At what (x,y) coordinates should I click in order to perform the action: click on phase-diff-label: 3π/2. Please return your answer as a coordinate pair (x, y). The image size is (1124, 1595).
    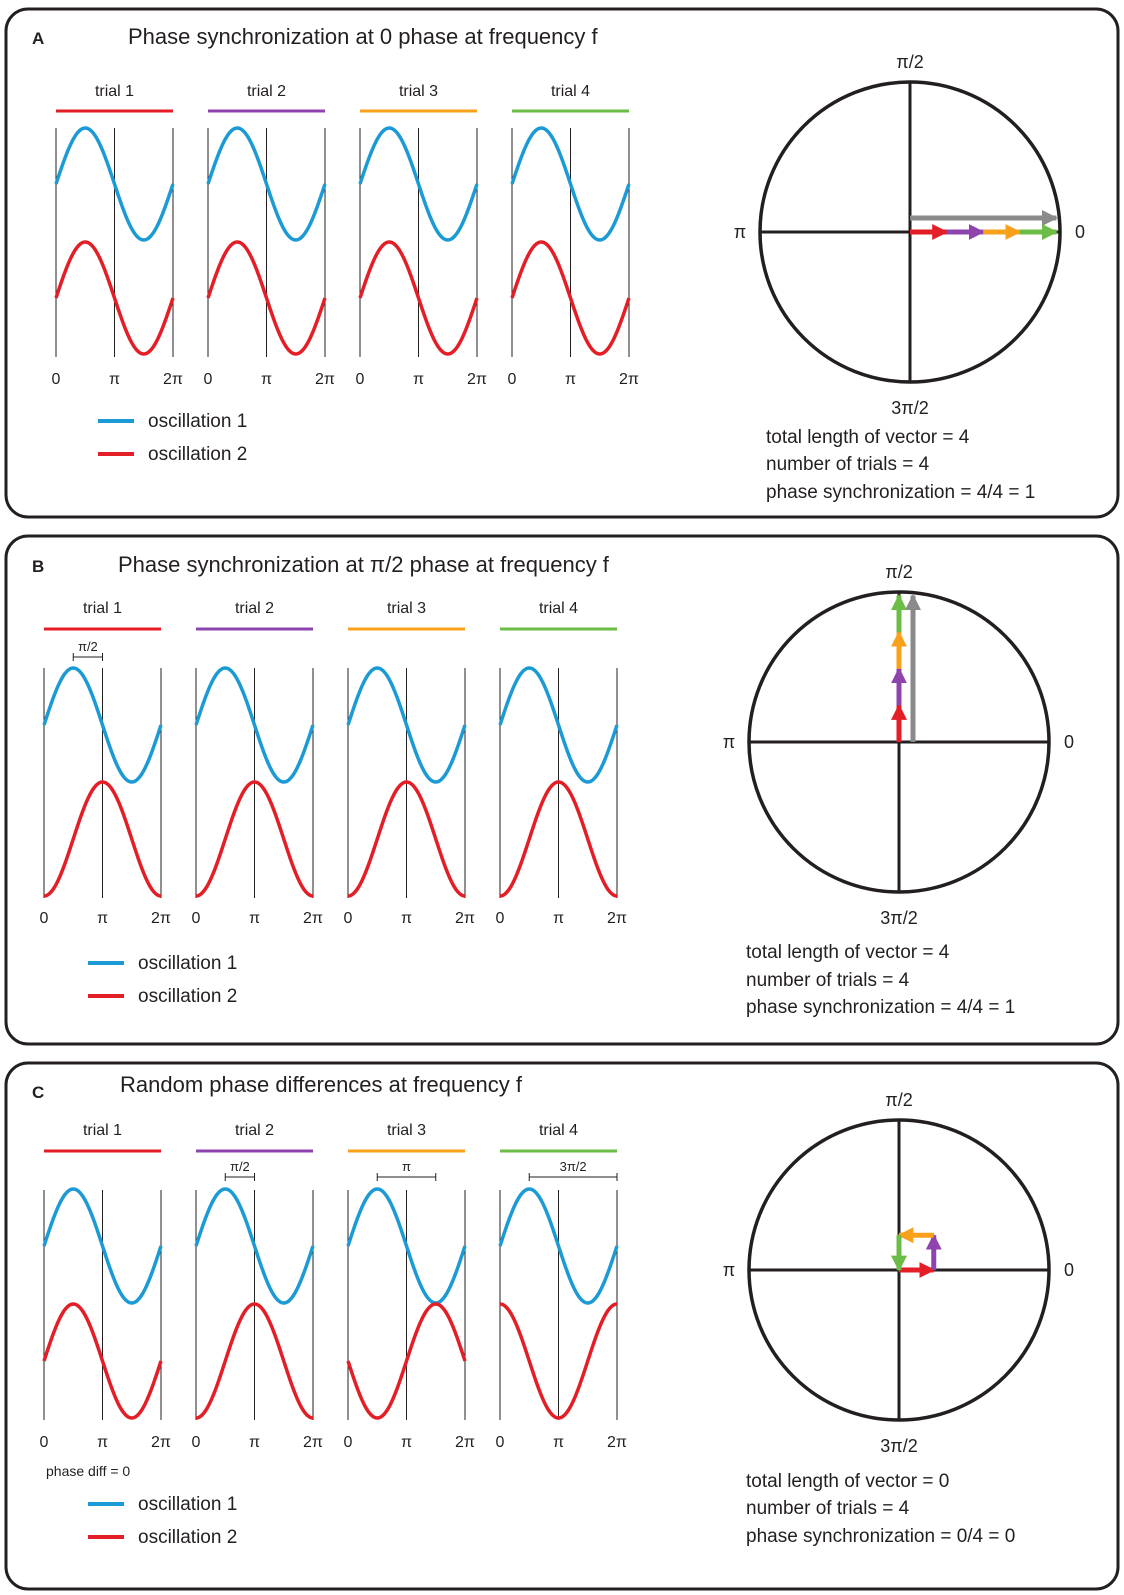
    Looking at the image, I should click on (573, 1166).